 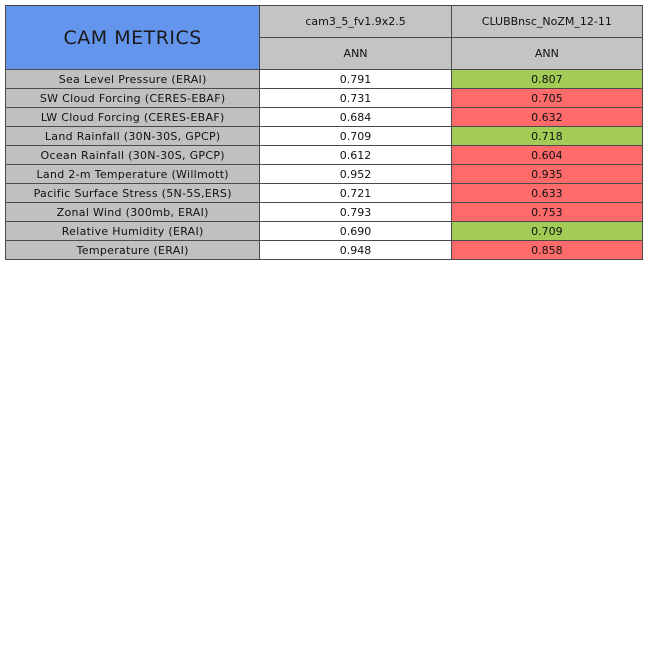 What do you see at coordinates (132, 174) in the screenshot?
I see `metric-label: Land 2-m Temperature (Willmott)` at bounding box center [132, 174].